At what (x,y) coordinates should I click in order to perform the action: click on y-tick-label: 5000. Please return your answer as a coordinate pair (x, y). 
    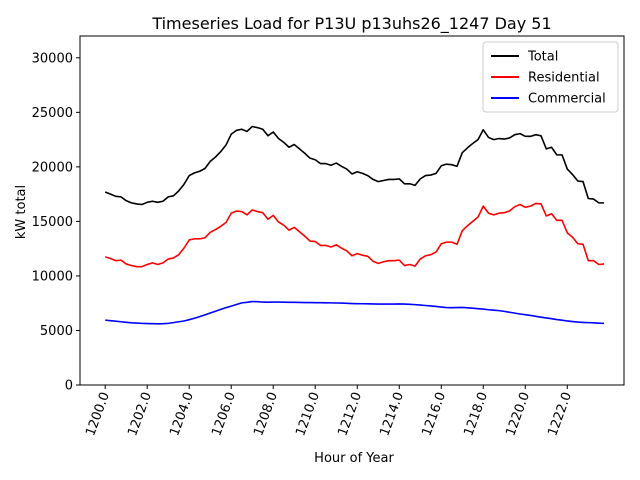
    Looking at the image, I should click on (56, 331).